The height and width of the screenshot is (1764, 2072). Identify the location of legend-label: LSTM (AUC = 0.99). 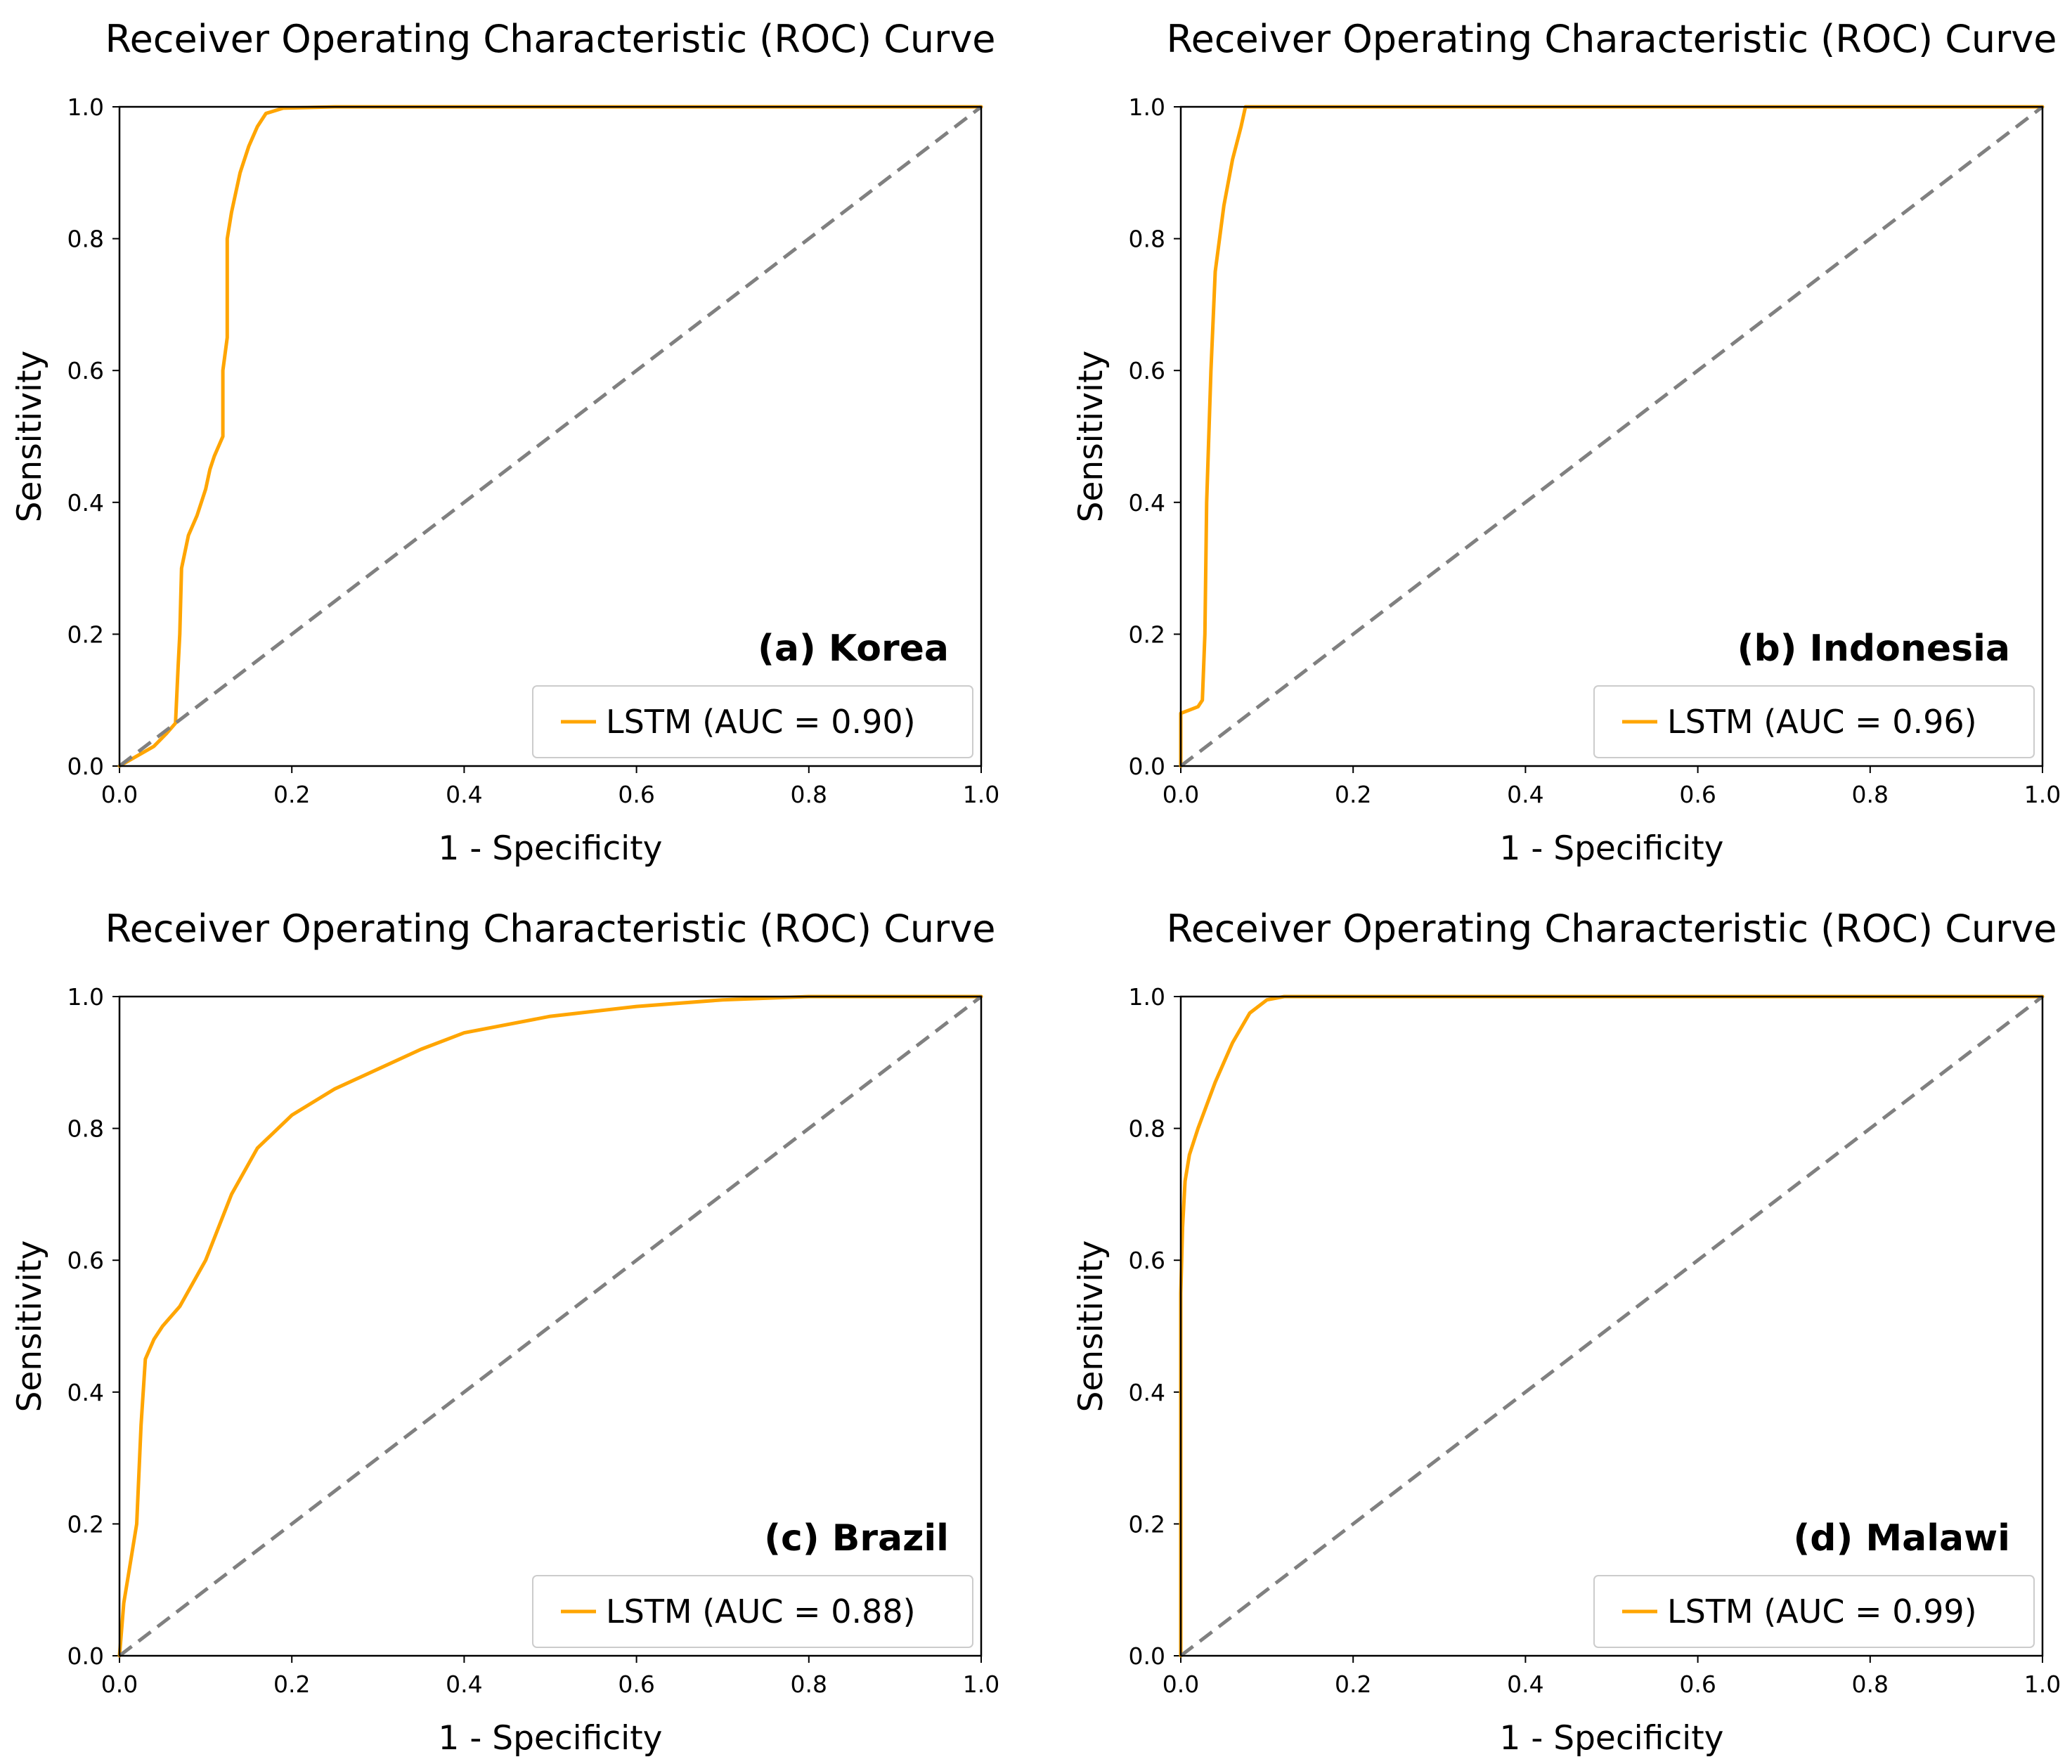
(1822, 1611).